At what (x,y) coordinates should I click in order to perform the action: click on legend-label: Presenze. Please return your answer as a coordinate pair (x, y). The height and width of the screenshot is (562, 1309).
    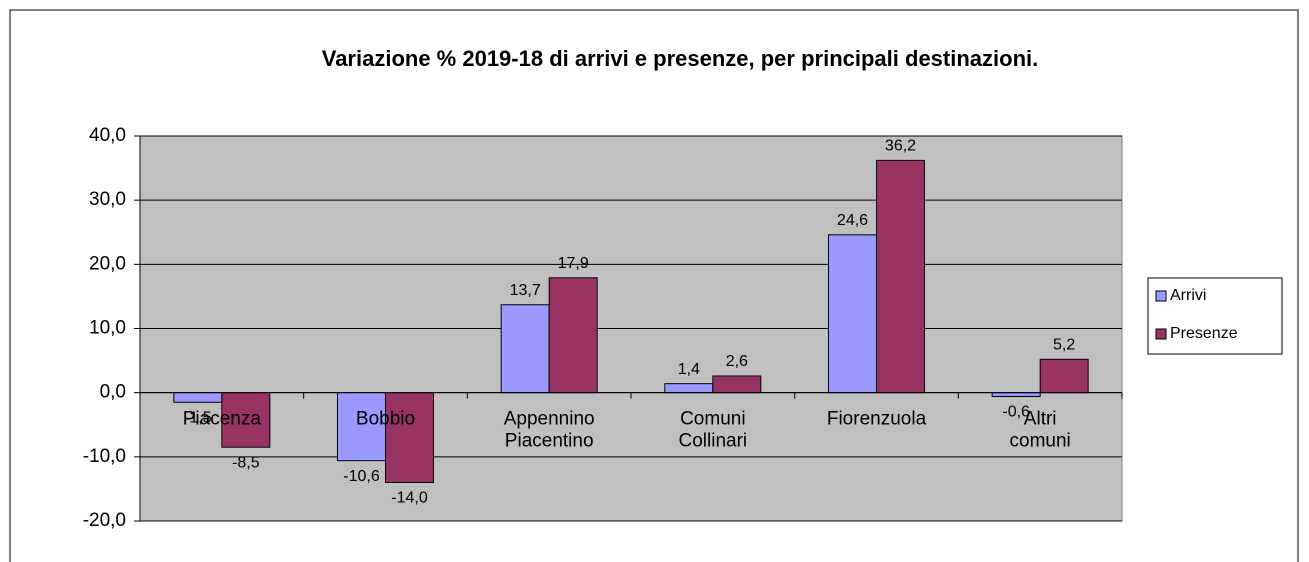
    Looking at the image, I should click on (1204, 333).